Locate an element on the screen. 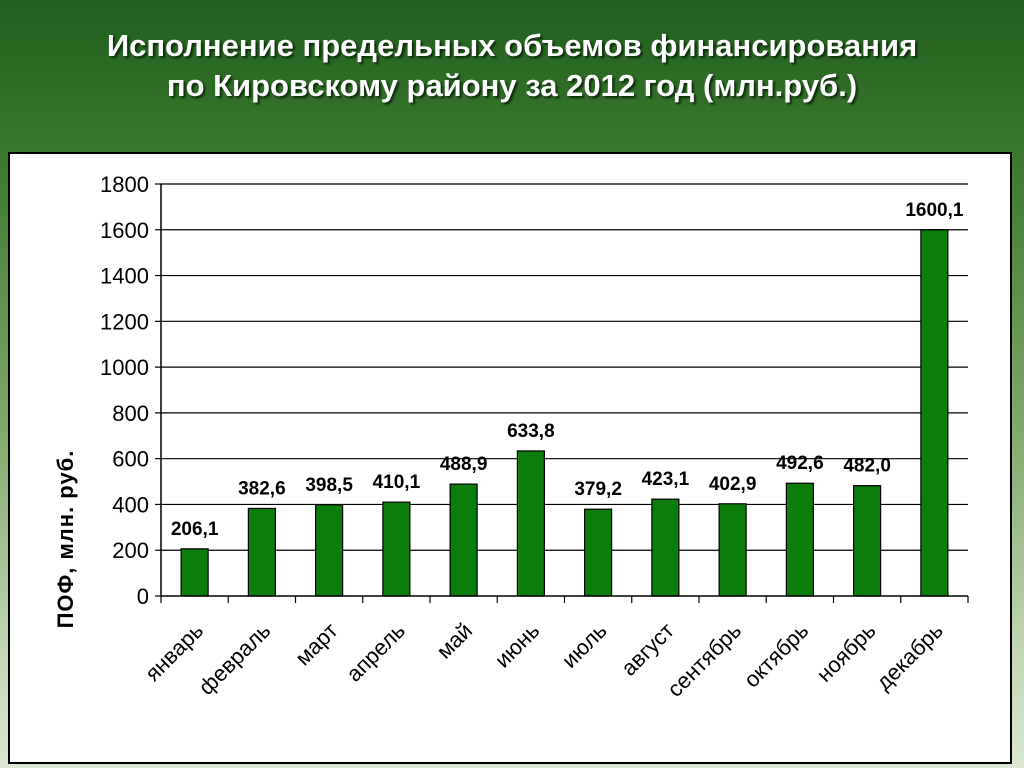 The height and width of the screenshot is (768, 1024). bar-февраль is located at coordinates (261, 552).